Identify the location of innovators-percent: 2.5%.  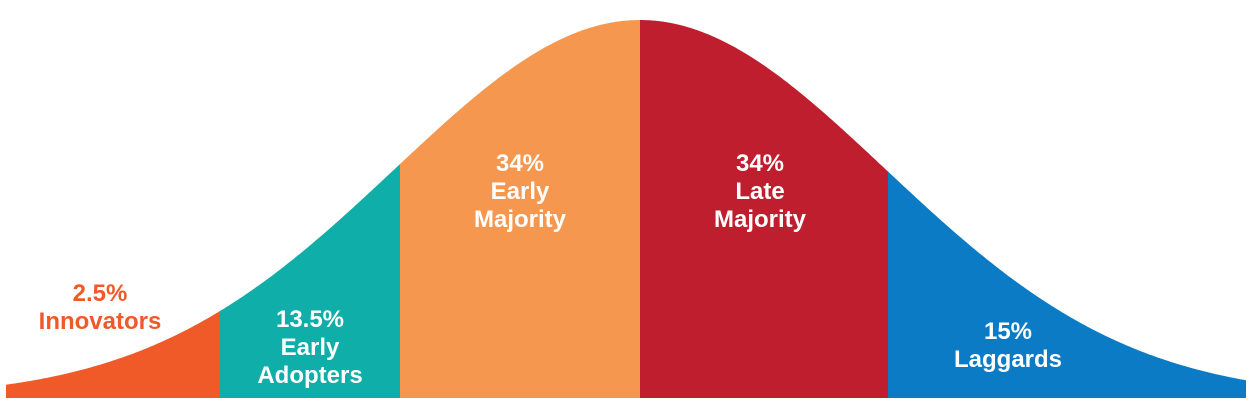
(100, 293).